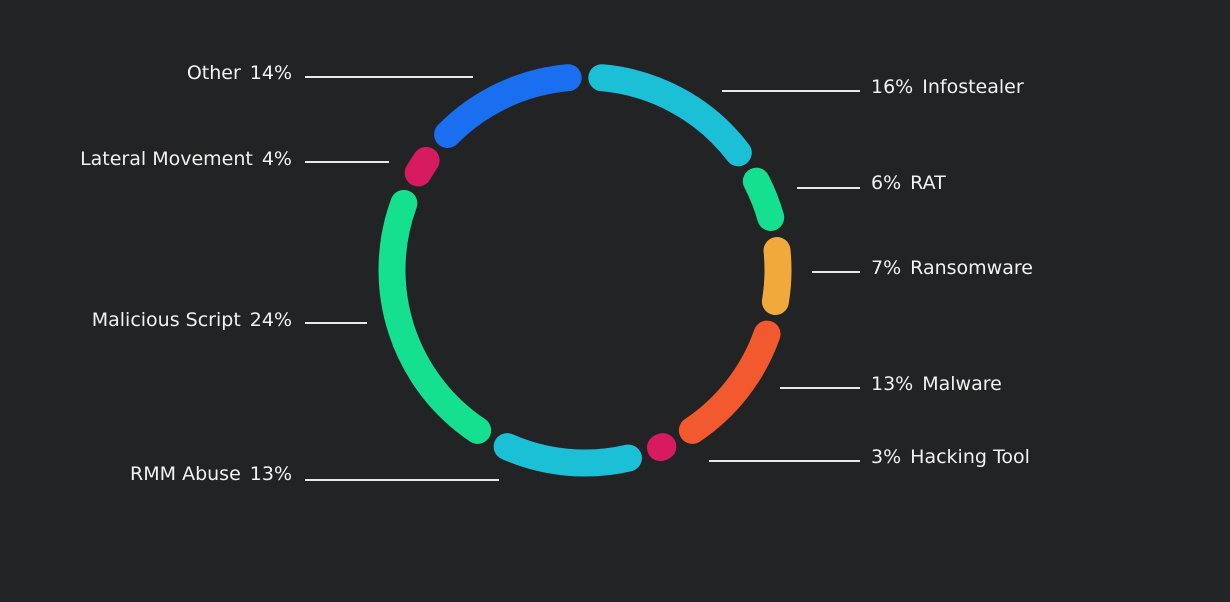 Image resolution: width=1230 pixels, height=602 pixels. I want to click on segment-label: 3% Hacking Tool, so click(950, 457).